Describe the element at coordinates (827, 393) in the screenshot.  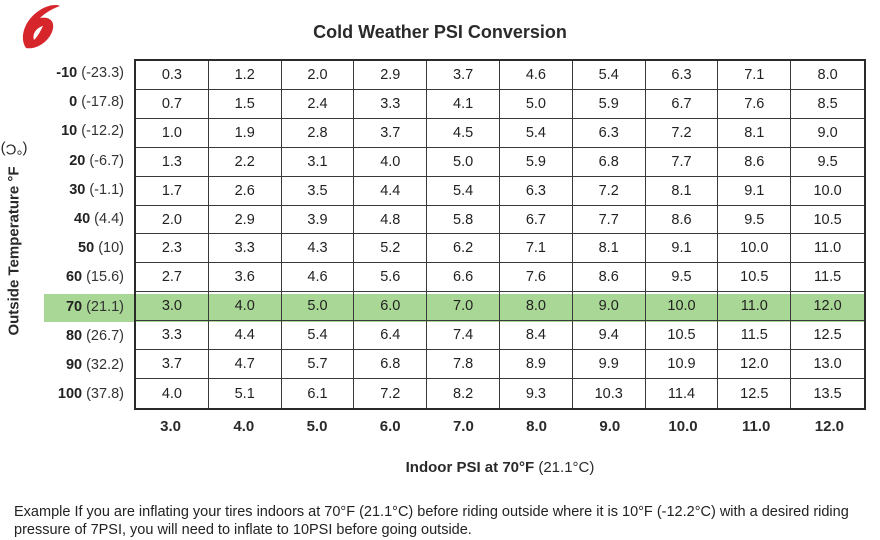
I see `table-cell: 13.5` at that location.